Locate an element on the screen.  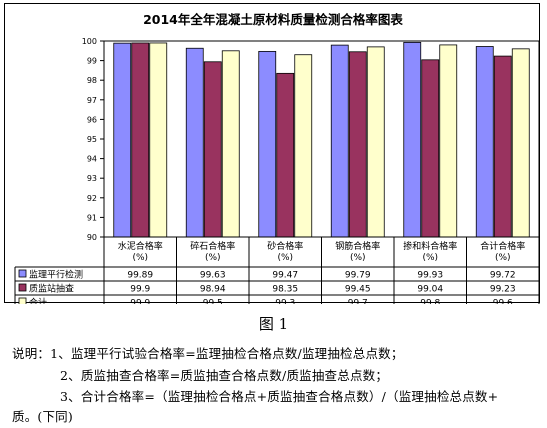
data-label: 99.45 is located at coordinates (358, 290).